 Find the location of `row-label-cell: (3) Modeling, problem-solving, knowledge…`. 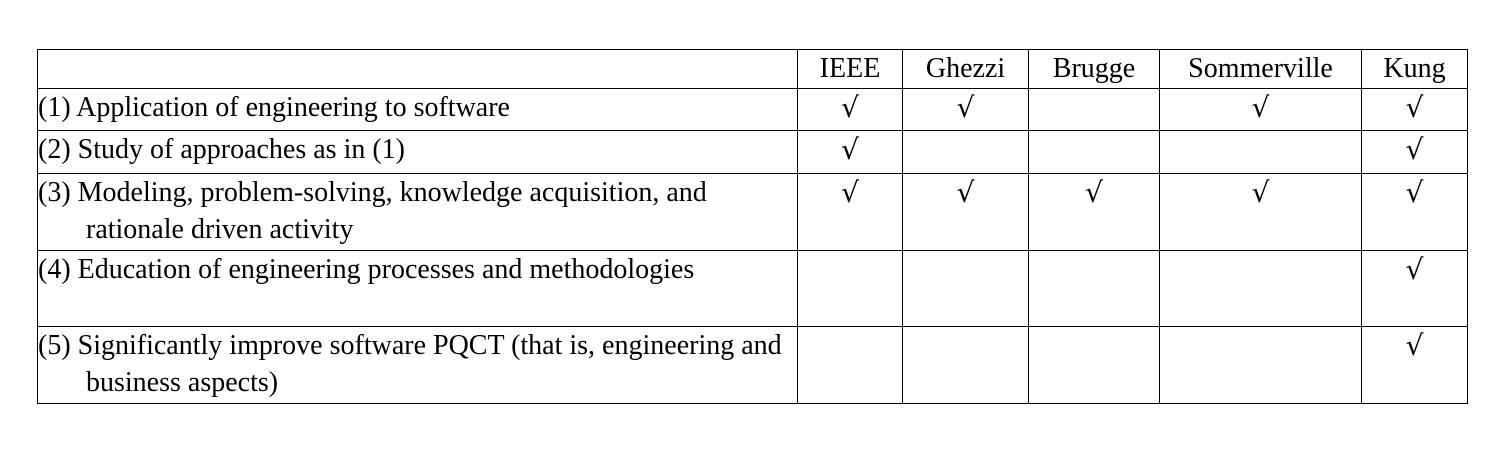

row-label-cell: (3) Modeling, problem-solving, knowledge… is located at coordinates (417, 212).